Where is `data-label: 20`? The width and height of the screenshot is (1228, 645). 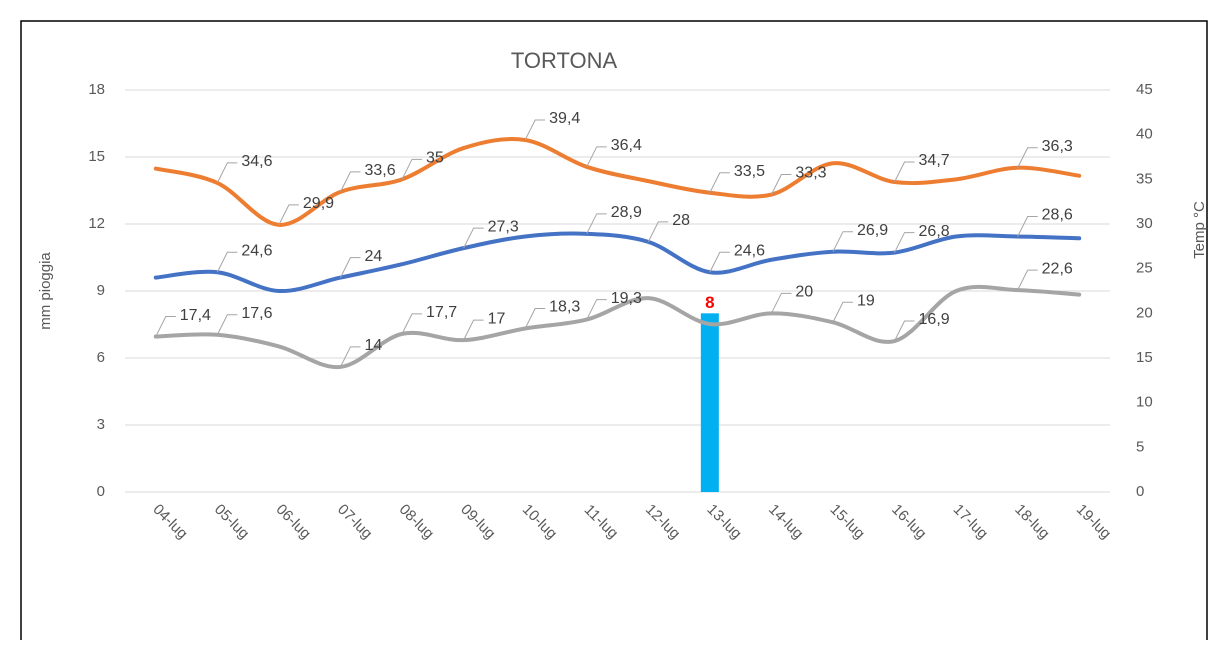
data-label: 20 is located at coordinates (804, 292).